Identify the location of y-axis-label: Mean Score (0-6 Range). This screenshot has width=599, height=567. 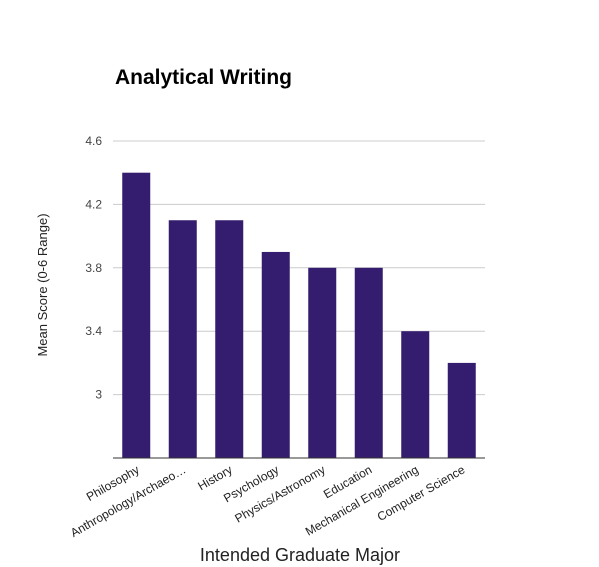
(42, 284).